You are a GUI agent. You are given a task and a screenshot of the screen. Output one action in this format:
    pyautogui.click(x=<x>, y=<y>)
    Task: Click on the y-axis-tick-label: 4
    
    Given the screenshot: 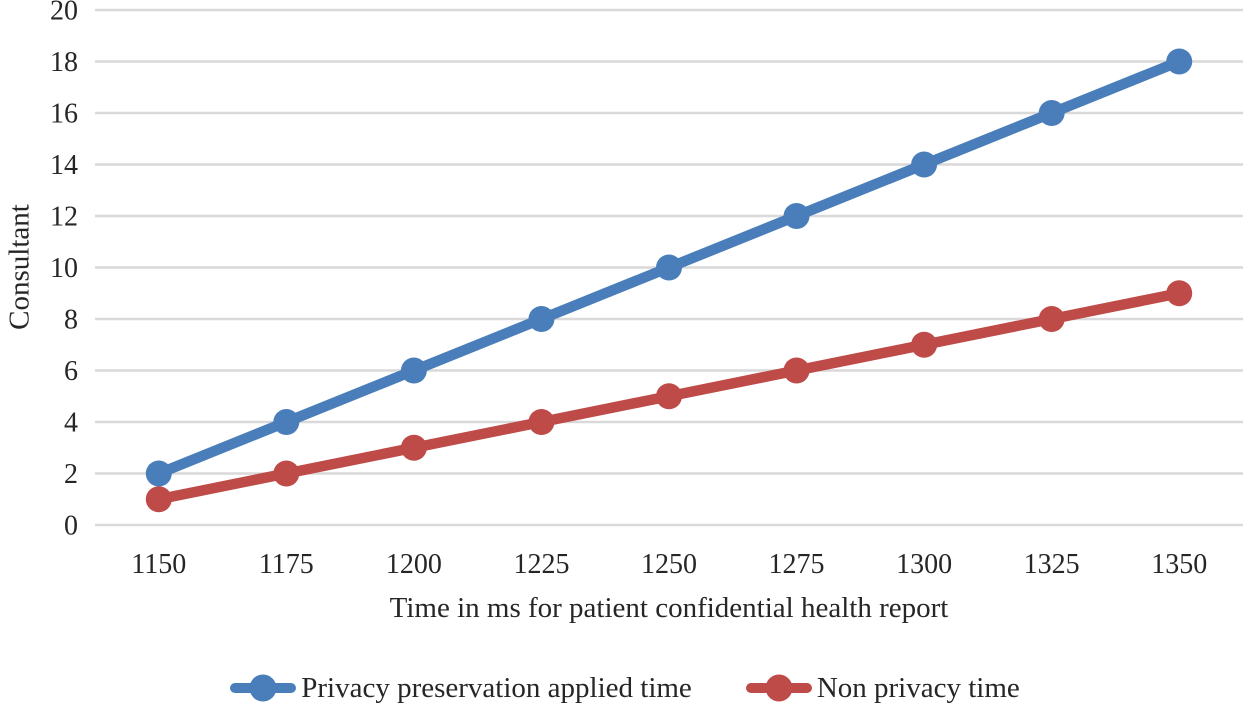 What is the action you would take?
    pyautogui.click(x=71, y=423)
    